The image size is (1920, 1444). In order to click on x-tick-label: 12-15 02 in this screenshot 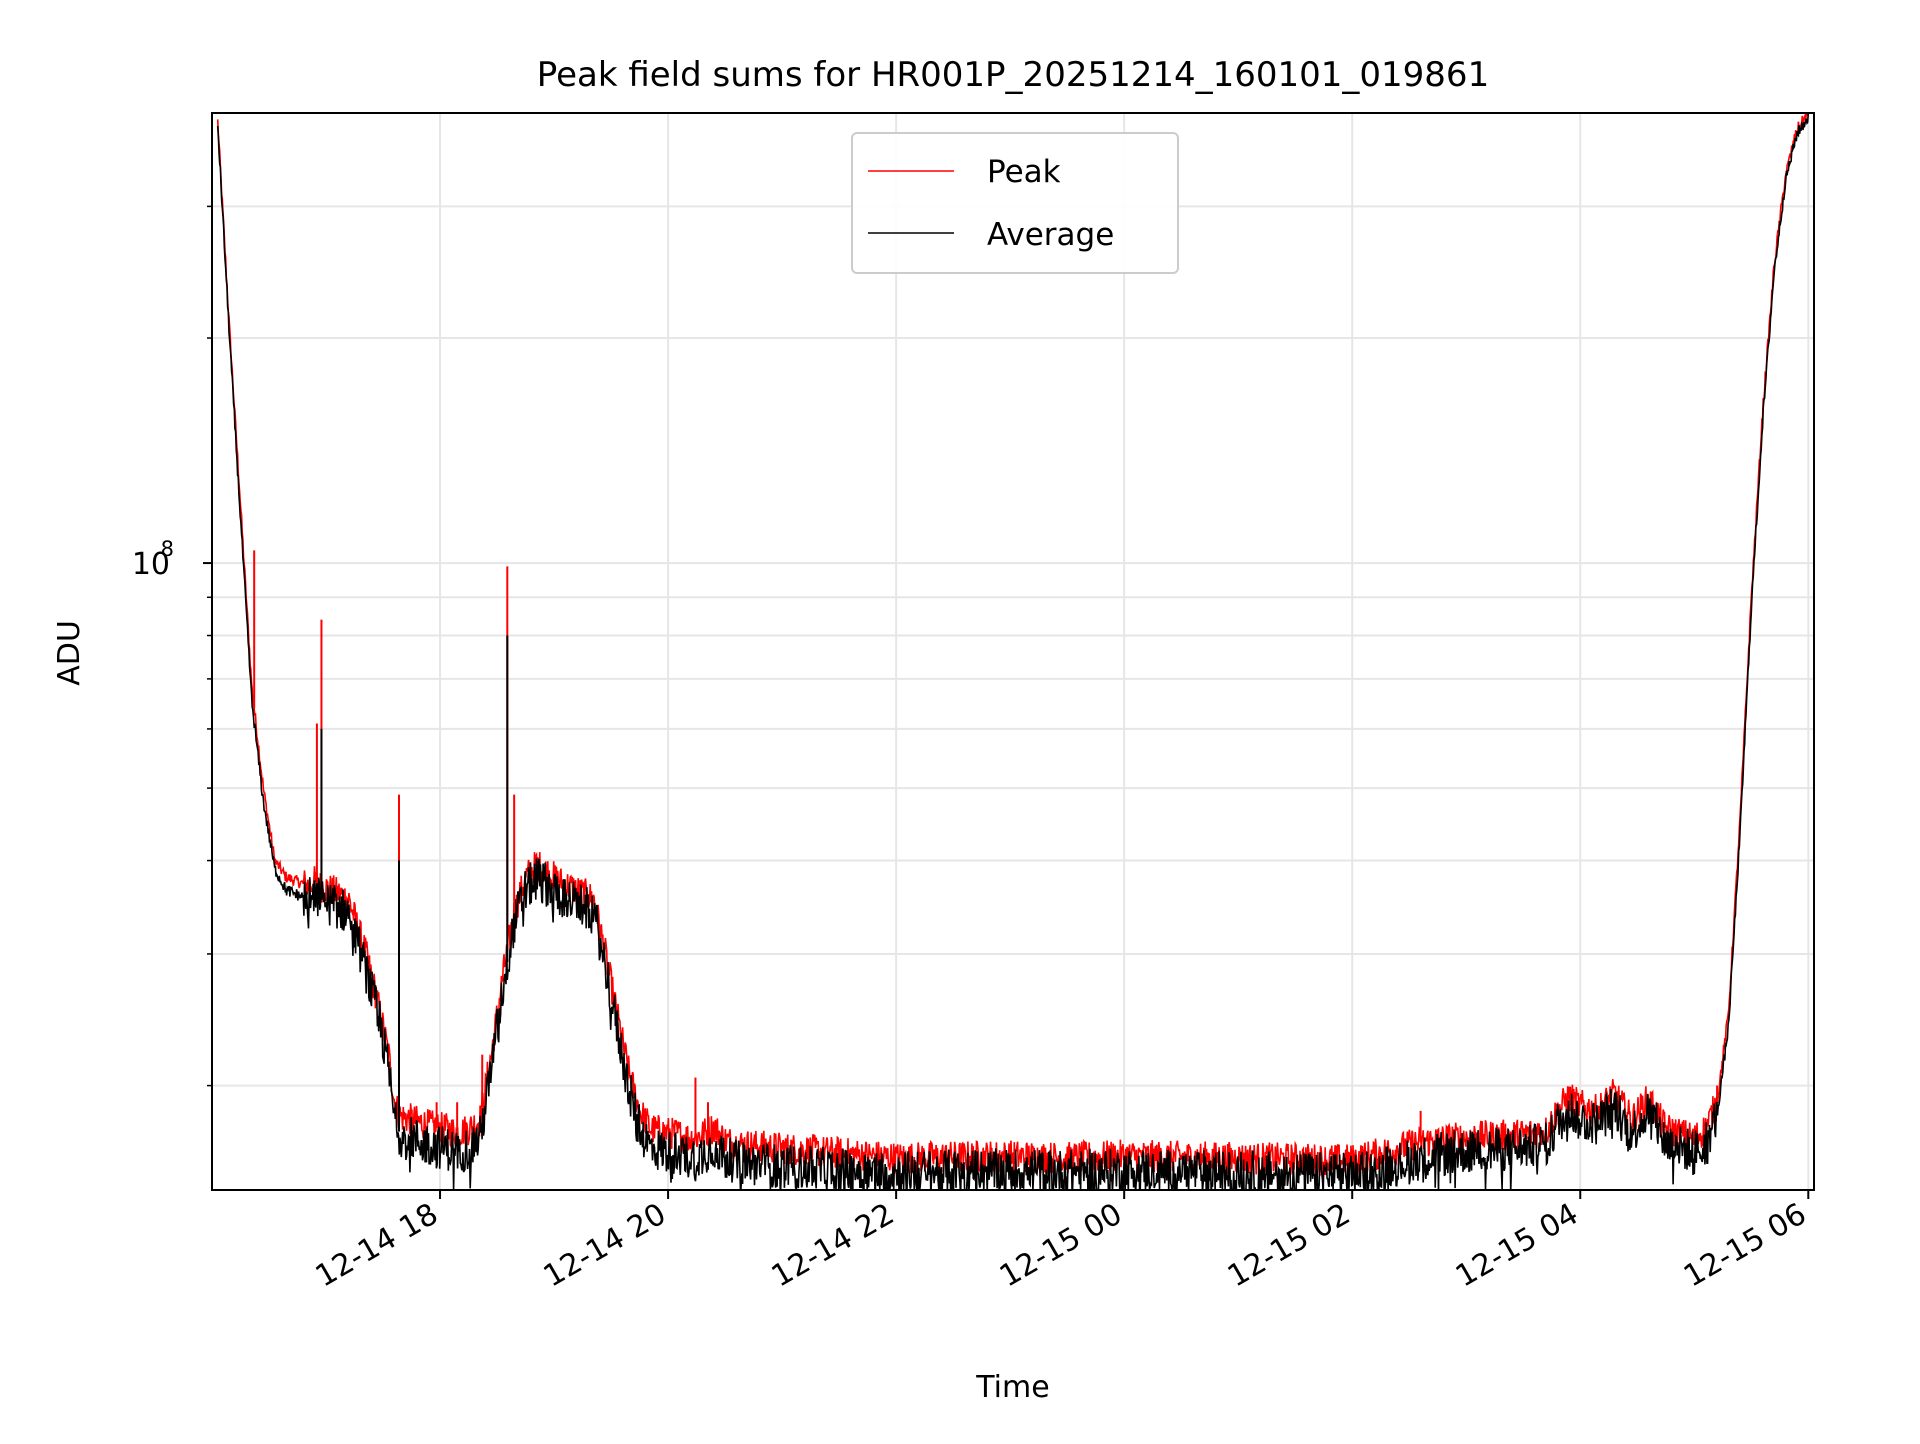, I will do `click(1289, 1246)`.